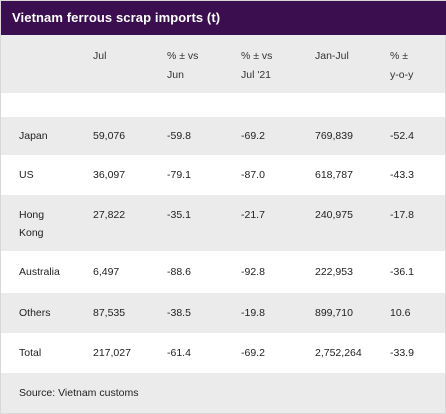 The width and height of the screenshot is (446, 414). I want to click on row-jul: 217,027, so click(112, 353).